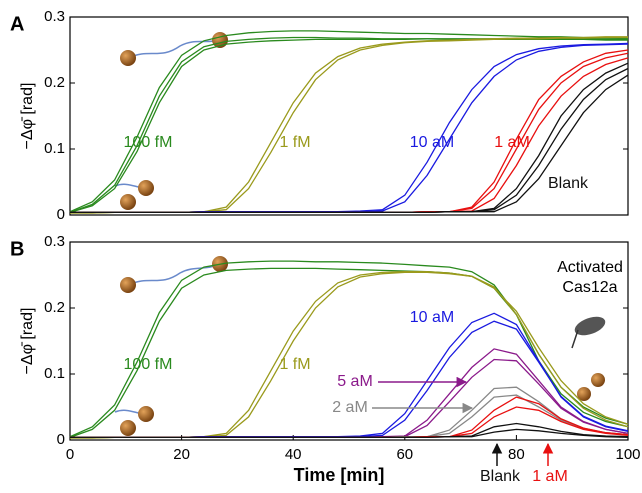 This screenshot has height=493, width=642. What do you see at coordinates (293, 454) in the screenshot?
I see `x-tick-label: 40` at bounding box center [293, 454].